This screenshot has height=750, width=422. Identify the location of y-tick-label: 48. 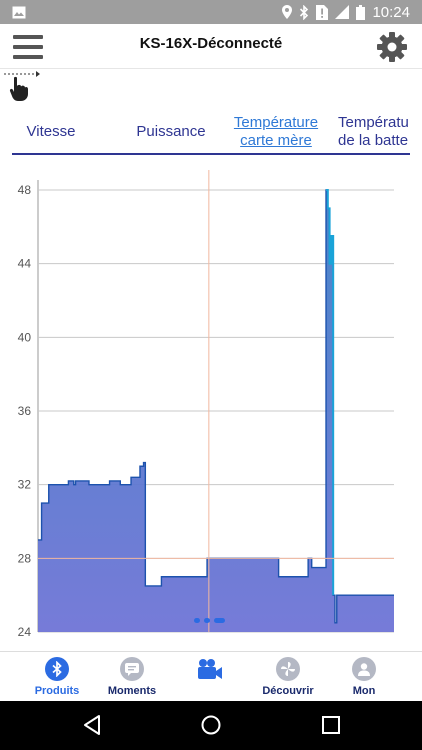
(25, 190).